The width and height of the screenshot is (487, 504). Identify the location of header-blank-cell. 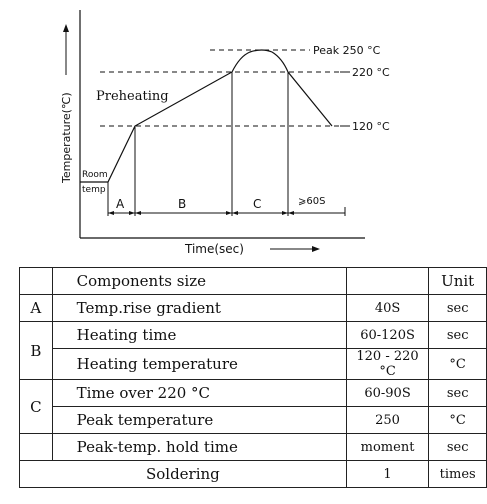
(36, 281).